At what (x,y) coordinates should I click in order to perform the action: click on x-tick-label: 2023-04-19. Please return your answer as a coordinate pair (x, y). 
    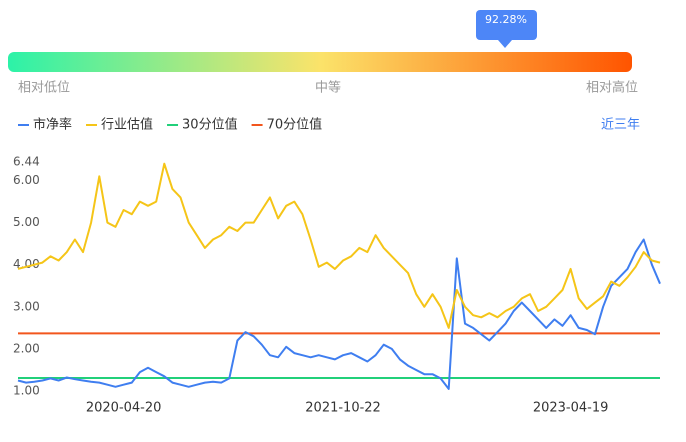
    Looking at the image, I should click on (571, 408).